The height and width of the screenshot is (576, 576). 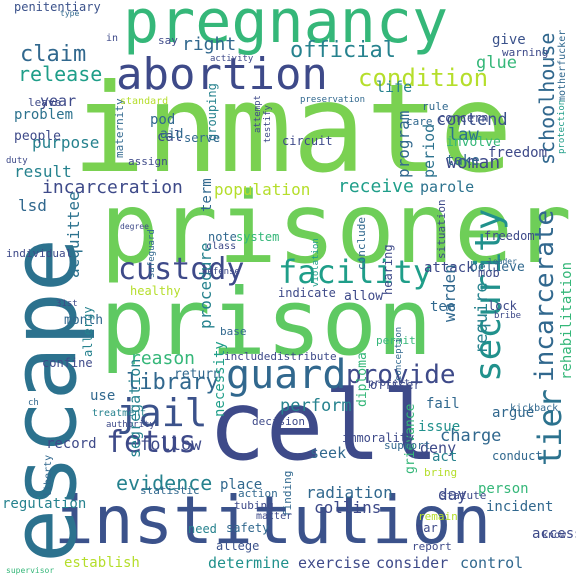 I want to click on word-leave: leave, so click(x=45, y=102).